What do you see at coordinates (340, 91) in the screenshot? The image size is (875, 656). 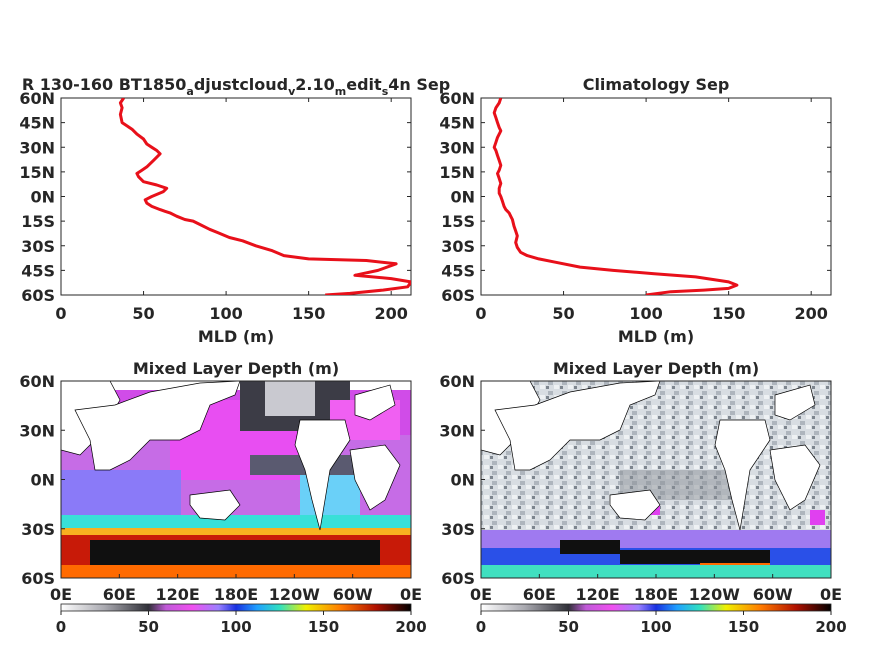 I see `title-subscript: m` at bounding box center [340, 91].